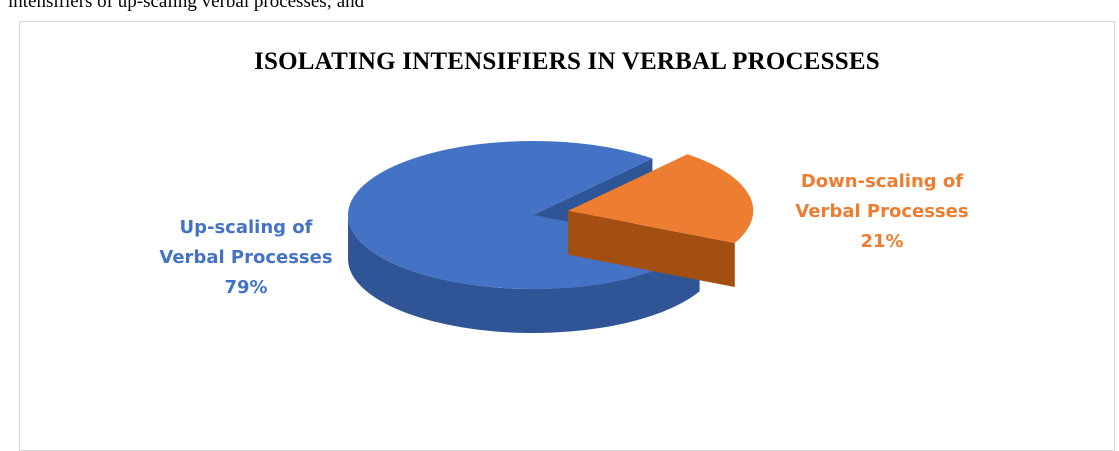 The width and height of the screenshot is (1119, 451). What do you see at coordinates (881, 241) in the screenshot?
I see `data-label-line-2: 21%` at bounding box center [881, 241].